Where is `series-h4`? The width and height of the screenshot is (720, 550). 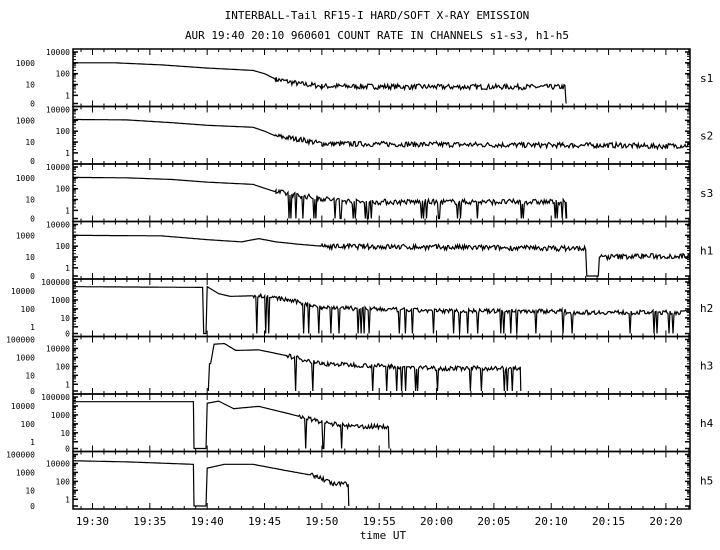
series-h4 is located at coordinates (231, 425).